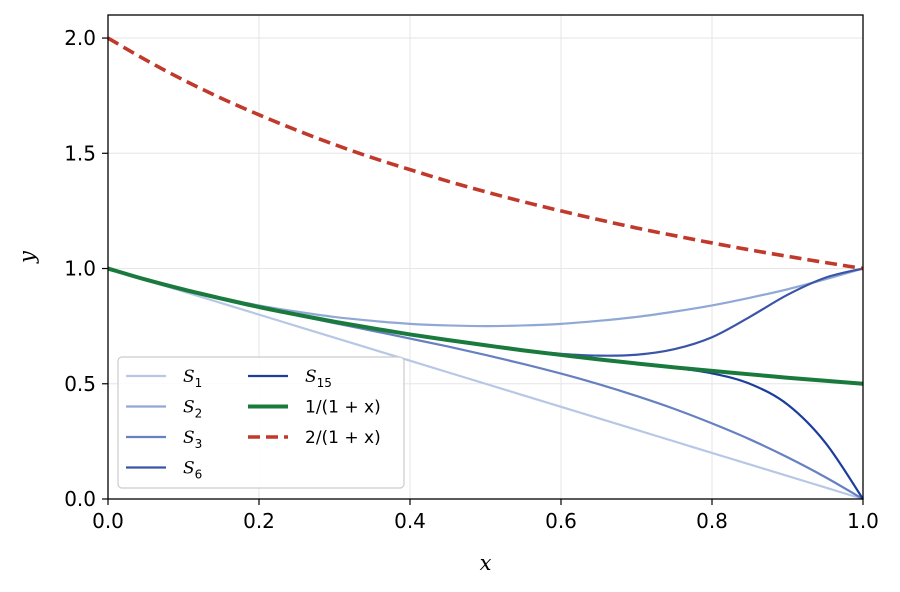  I want to click on y-tick-label: 1.0, so click(80, 269).